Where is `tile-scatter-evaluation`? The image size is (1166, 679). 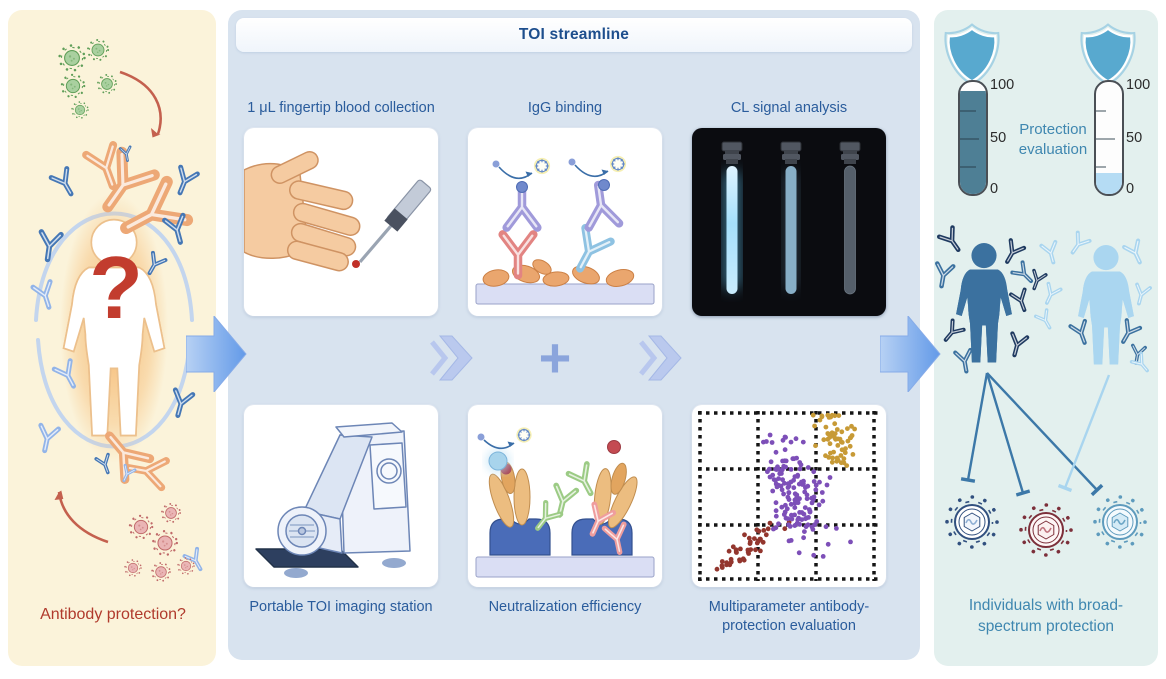 tile-scatter-evaluation is located at coordinates (789, 496).